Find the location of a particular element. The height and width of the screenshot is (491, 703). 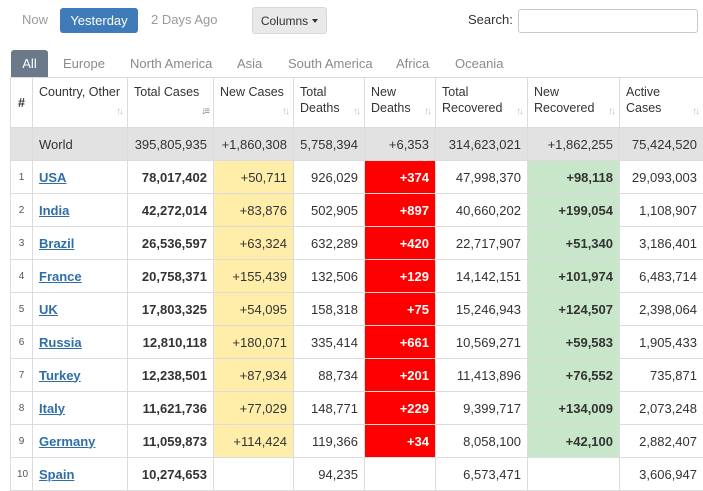

total-cases-cell: 20,758,371 is located at coordinates (171, 276).